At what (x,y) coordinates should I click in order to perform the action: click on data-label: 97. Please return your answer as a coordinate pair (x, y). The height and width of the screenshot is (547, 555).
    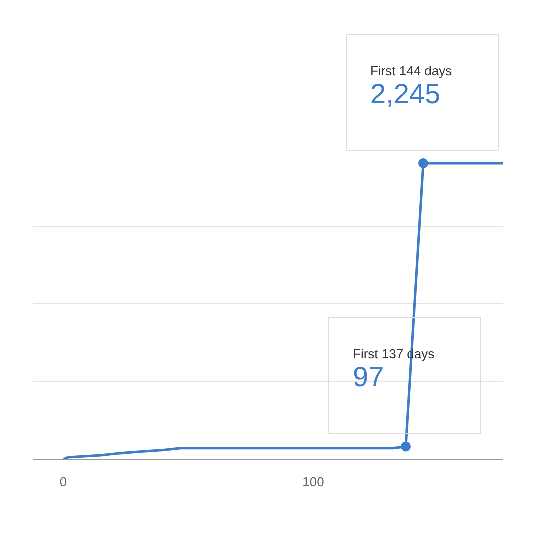
    Looking at the image, I should click on (368, 377).